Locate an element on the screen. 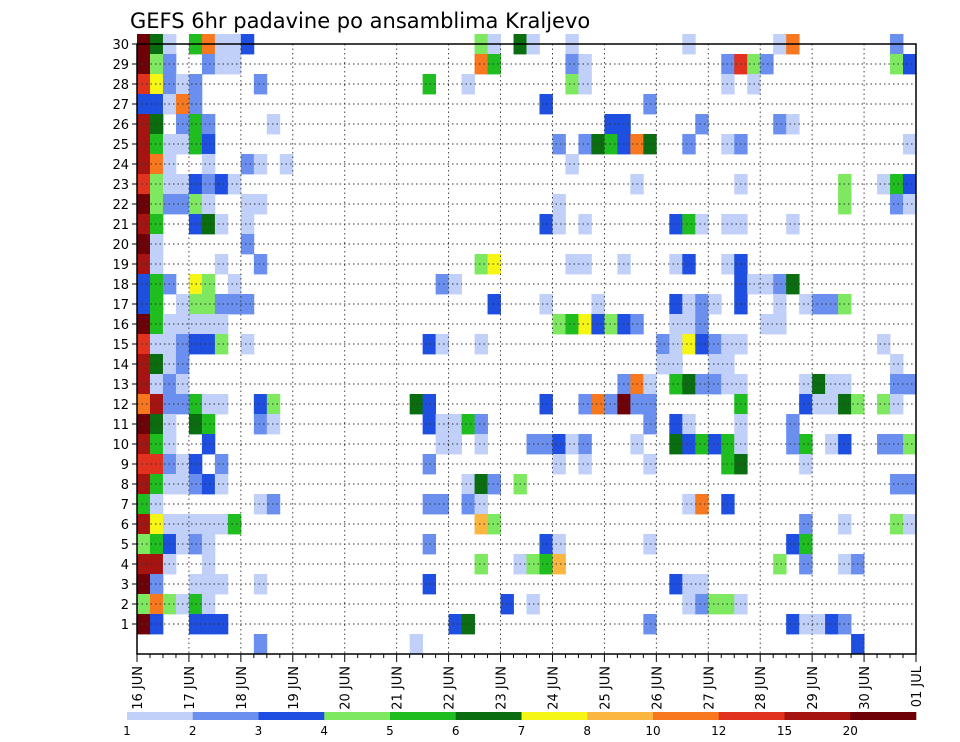  y-tick-label: 17 is located at coordinates (120, 305).